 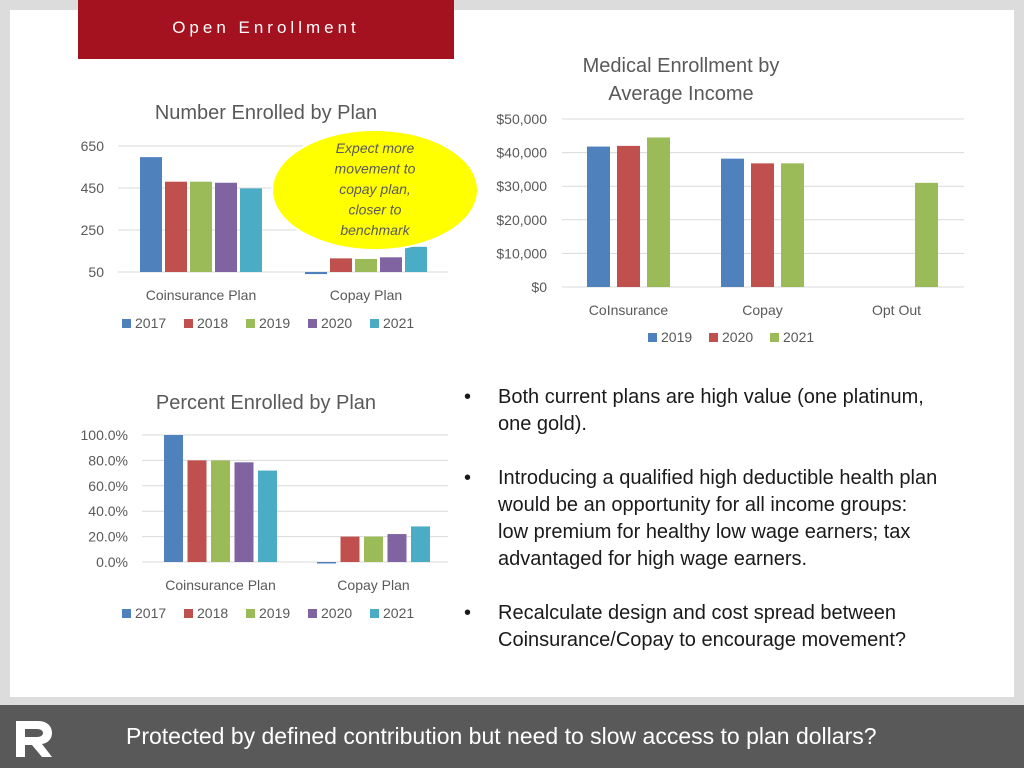 I want to click on y-tick-label: 250, so click(x=93, y=230).